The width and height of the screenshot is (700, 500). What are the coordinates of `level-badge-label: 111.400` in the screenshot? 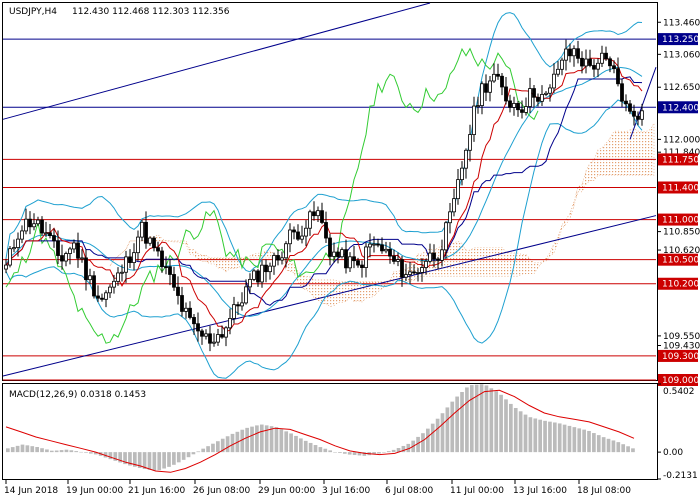 It's located at (680, 188).